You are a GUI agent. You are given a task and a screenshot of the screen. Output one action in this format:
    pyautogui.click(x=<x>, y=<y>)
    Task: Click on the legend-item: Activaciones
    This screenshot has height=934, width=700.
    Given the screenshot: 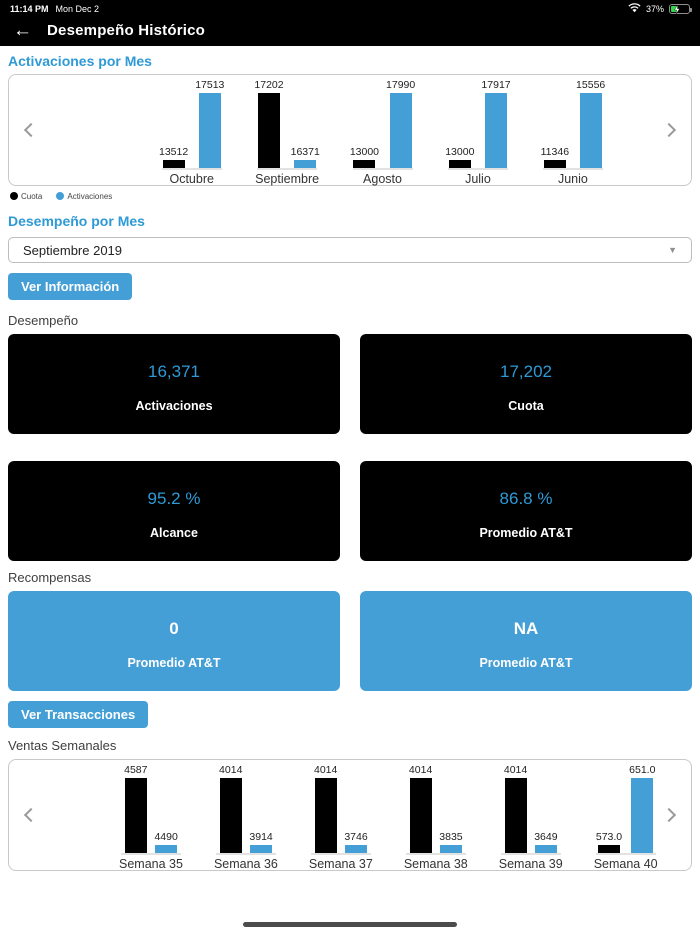 What is the action you would take?
    pyautogui.click(x=84, y=196)
    